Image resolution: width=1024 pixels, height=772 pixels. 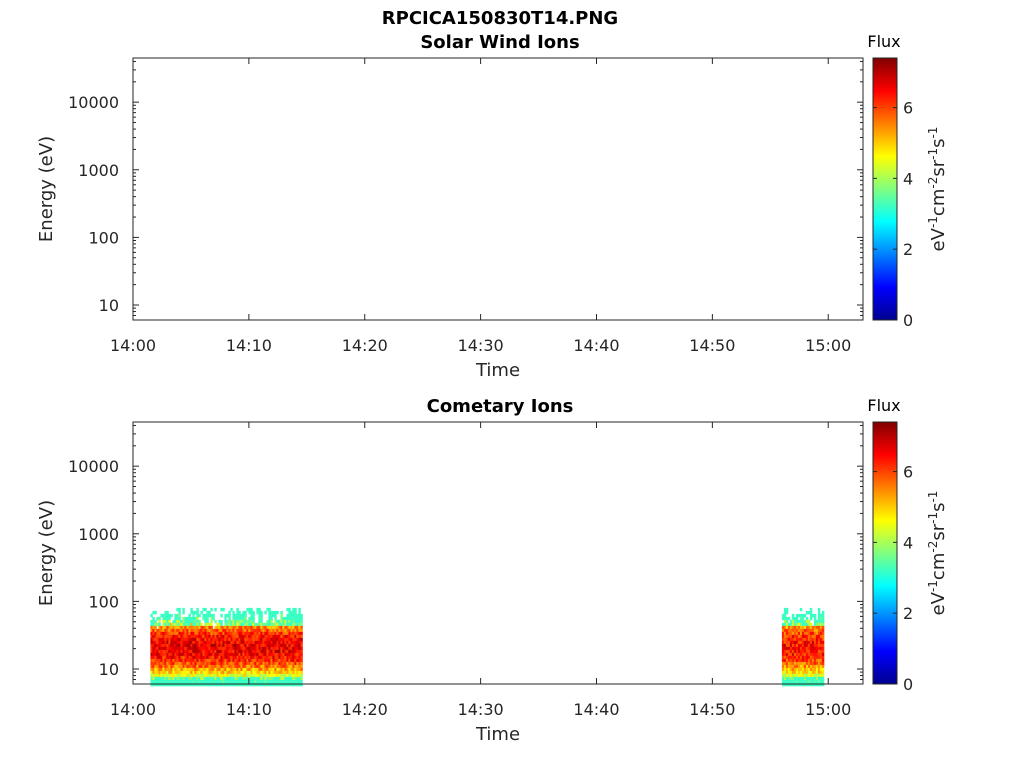 I want to click on x-tick-label: 14:50, so click(x=712, y=709).